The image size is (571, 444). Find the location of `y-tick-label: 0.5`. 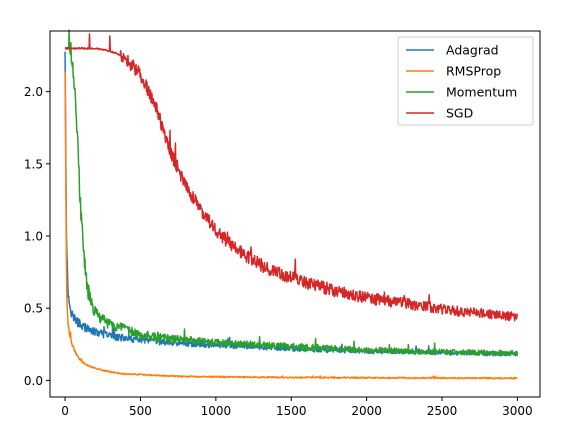

y-tick-label: 0.5 is located at coordinates (33, 309).